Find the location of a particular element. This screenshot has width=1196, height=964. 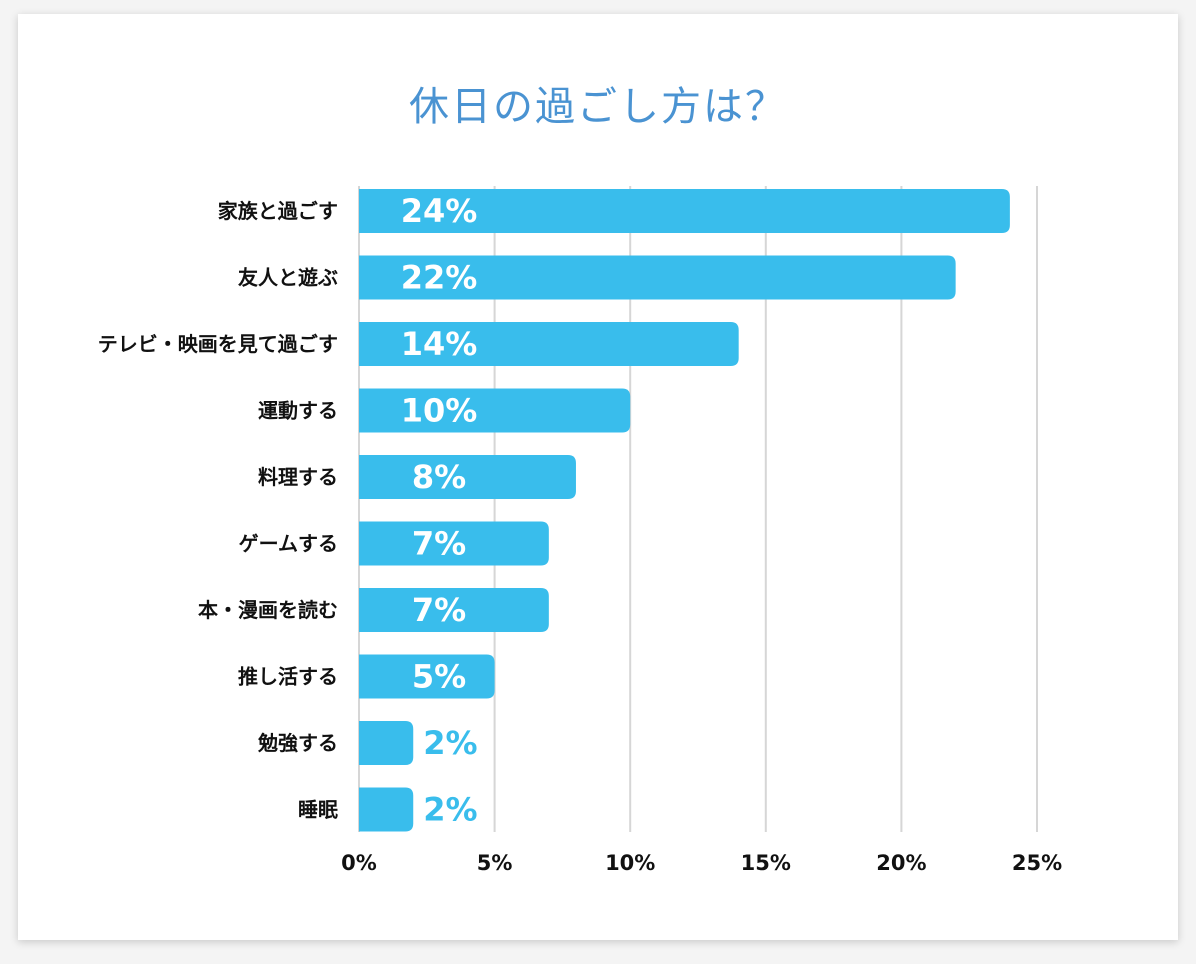

x-tick-label: 25% is located at coordinates (1037, 863).